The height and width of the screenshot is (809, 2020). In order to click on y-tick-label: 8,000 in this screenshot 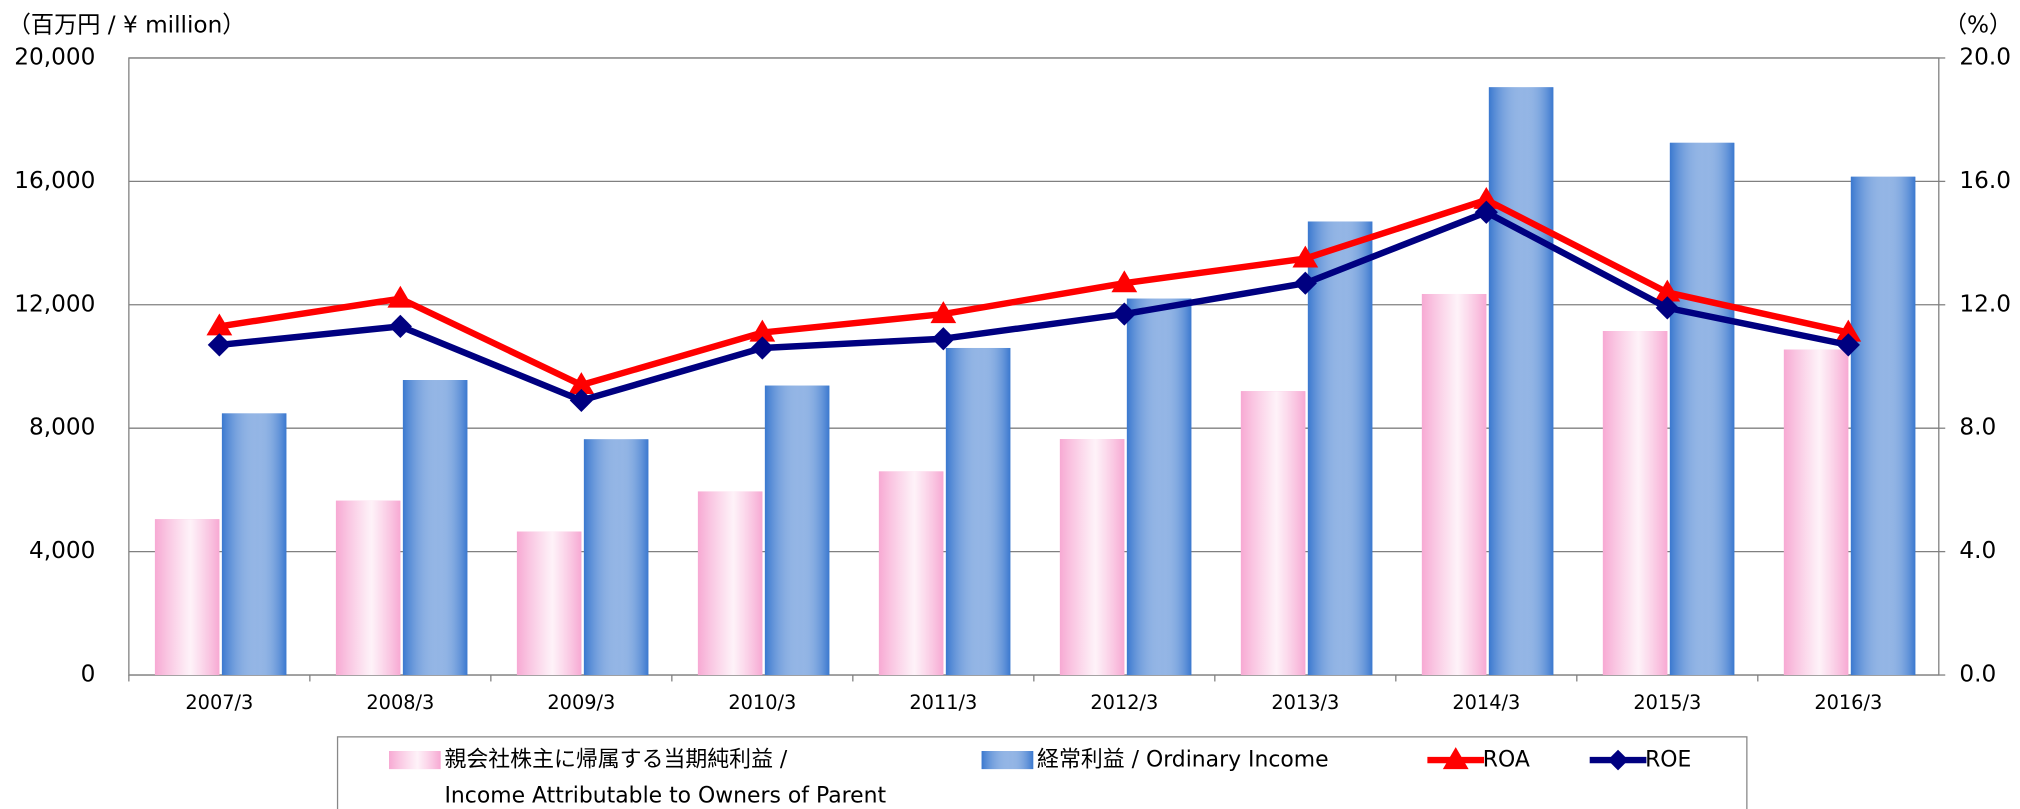, I will do `click(62, 427)`.